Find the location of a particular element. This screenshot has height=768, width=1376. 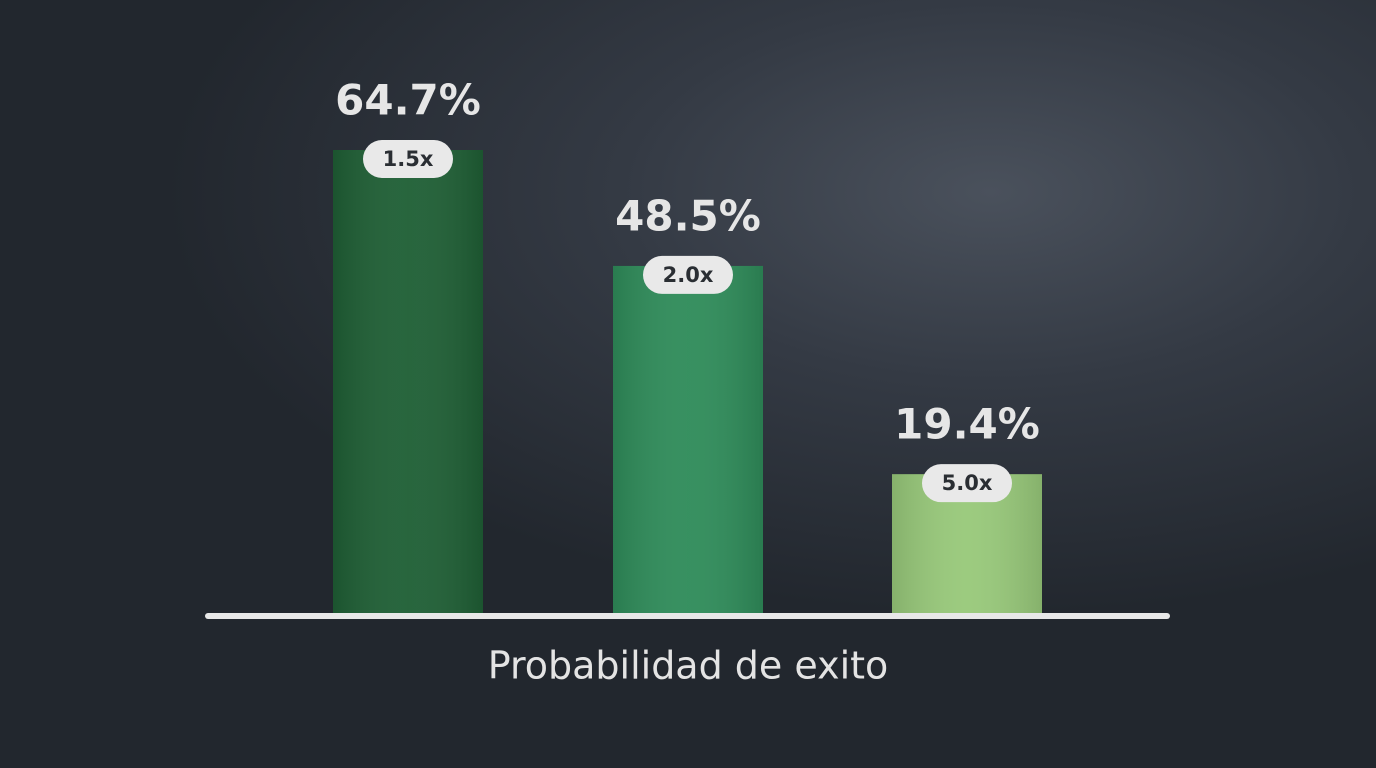

baseline is located at coordinates (687, 616).